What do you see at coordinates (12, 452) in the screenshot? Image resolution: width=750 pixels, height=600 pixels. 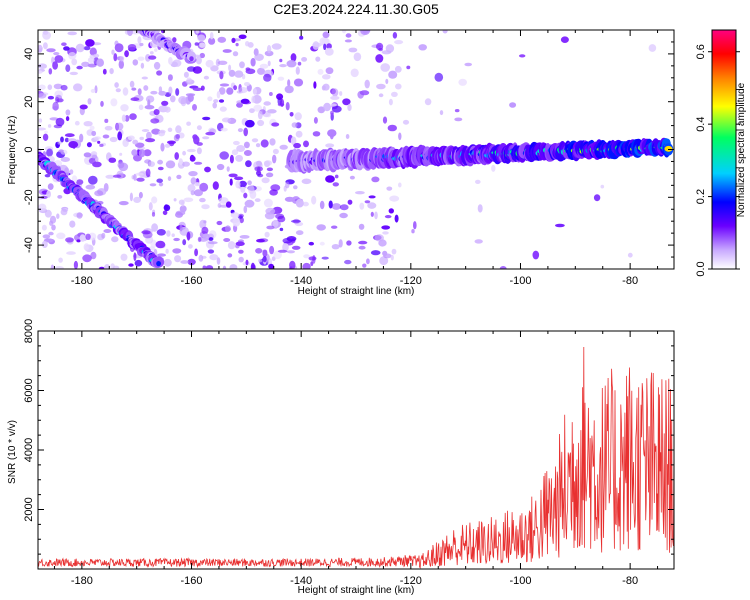 I see `snr-y-axis-label: SNR (10 * v/v)` at bounding box center [12, 452].